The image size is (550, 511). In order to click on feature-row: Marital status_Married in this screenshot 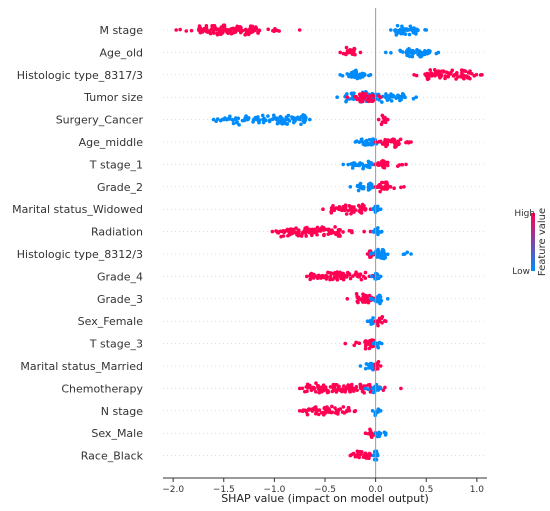, I will do `click(253, 366)`.